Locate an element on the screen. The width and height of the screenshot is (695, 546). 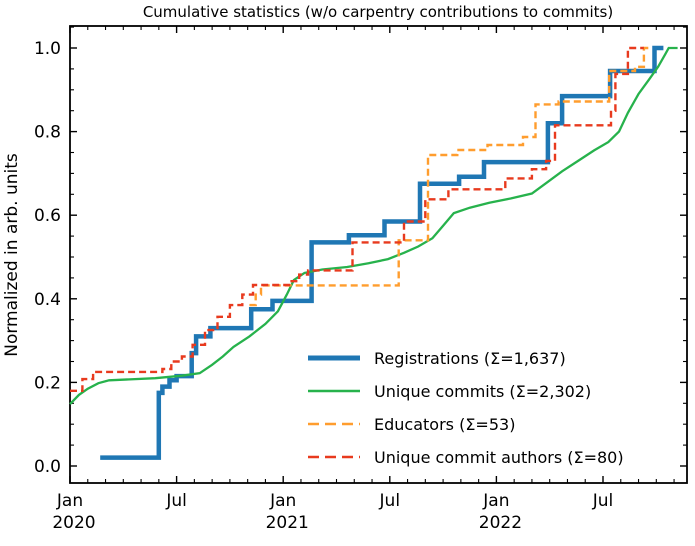
legend-item: Educators (Σ=53) is located at coordinates (411, 424).